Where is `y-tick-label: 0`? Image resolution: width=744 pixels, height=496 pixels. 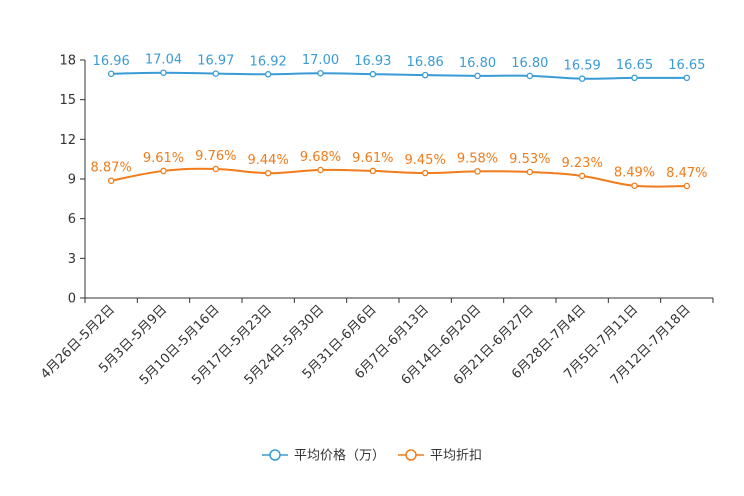
y-tick-label: 0 is located at coordinates (72, 299).